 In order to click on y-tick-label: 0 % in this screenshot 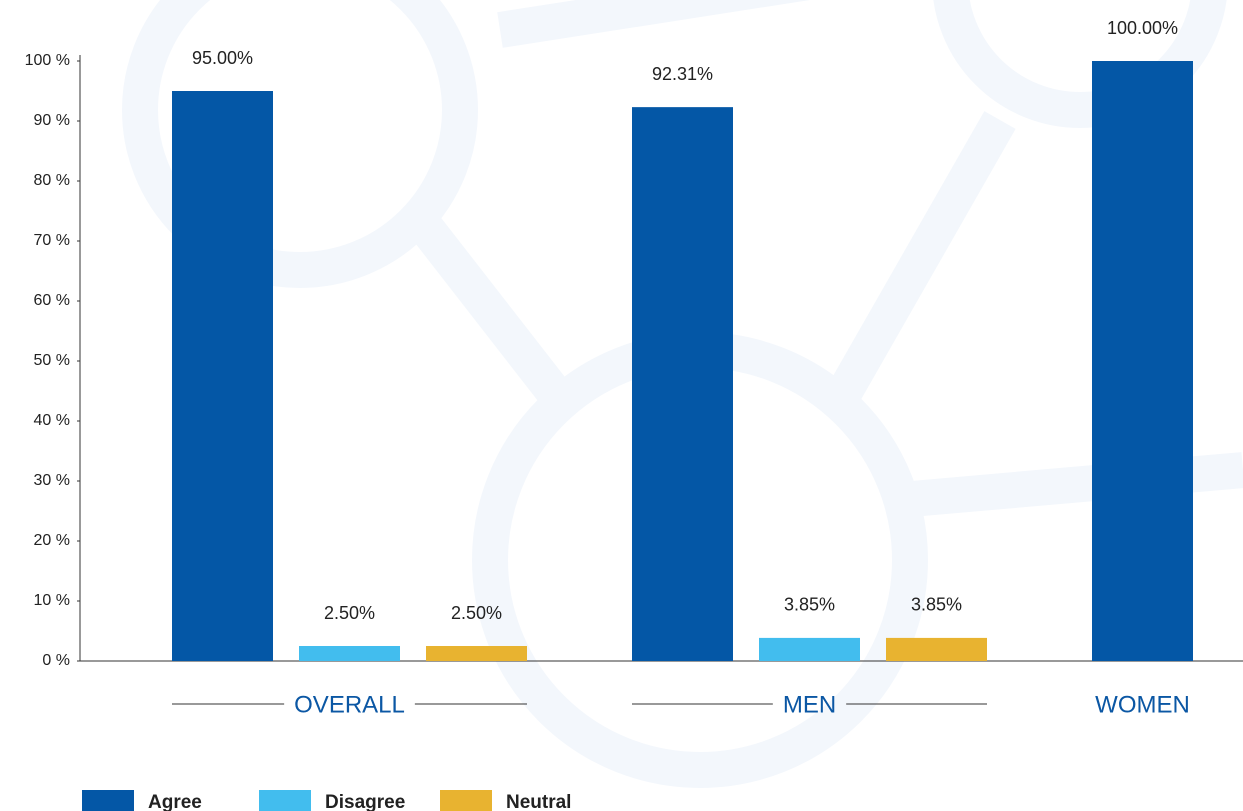, I will do `click(56, 660)`.